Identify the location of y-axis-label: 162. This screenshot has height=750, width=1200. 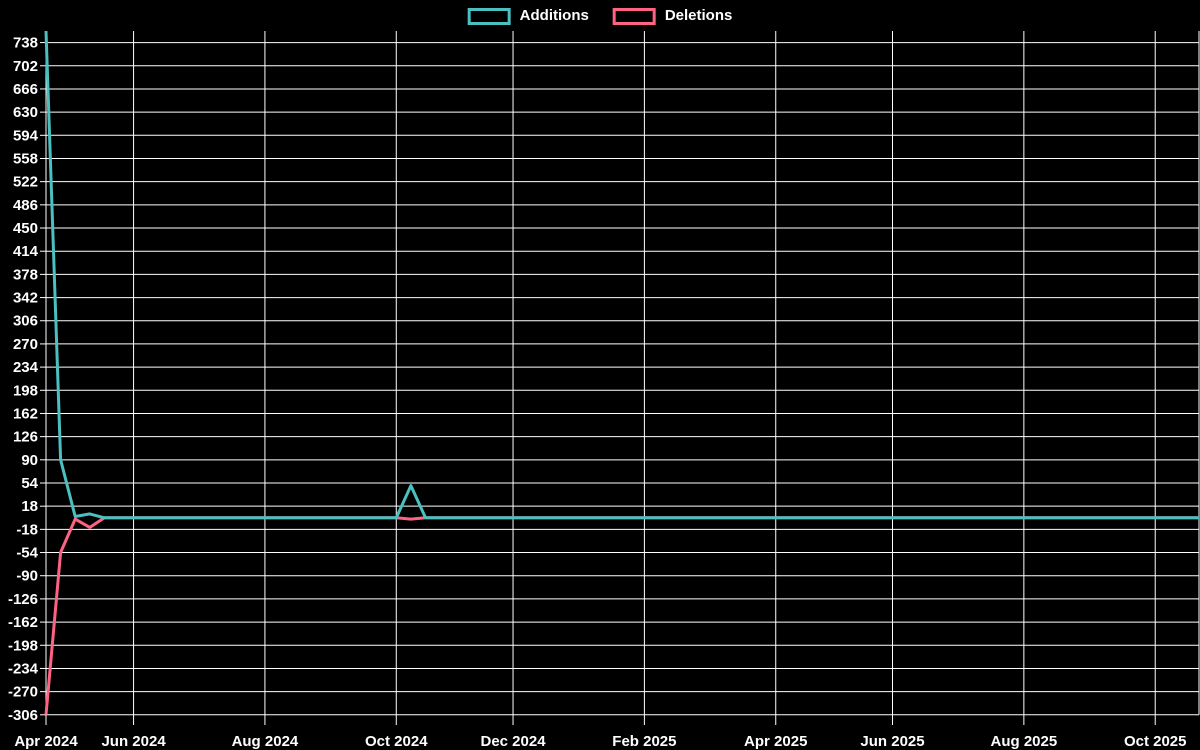
(25, 413).